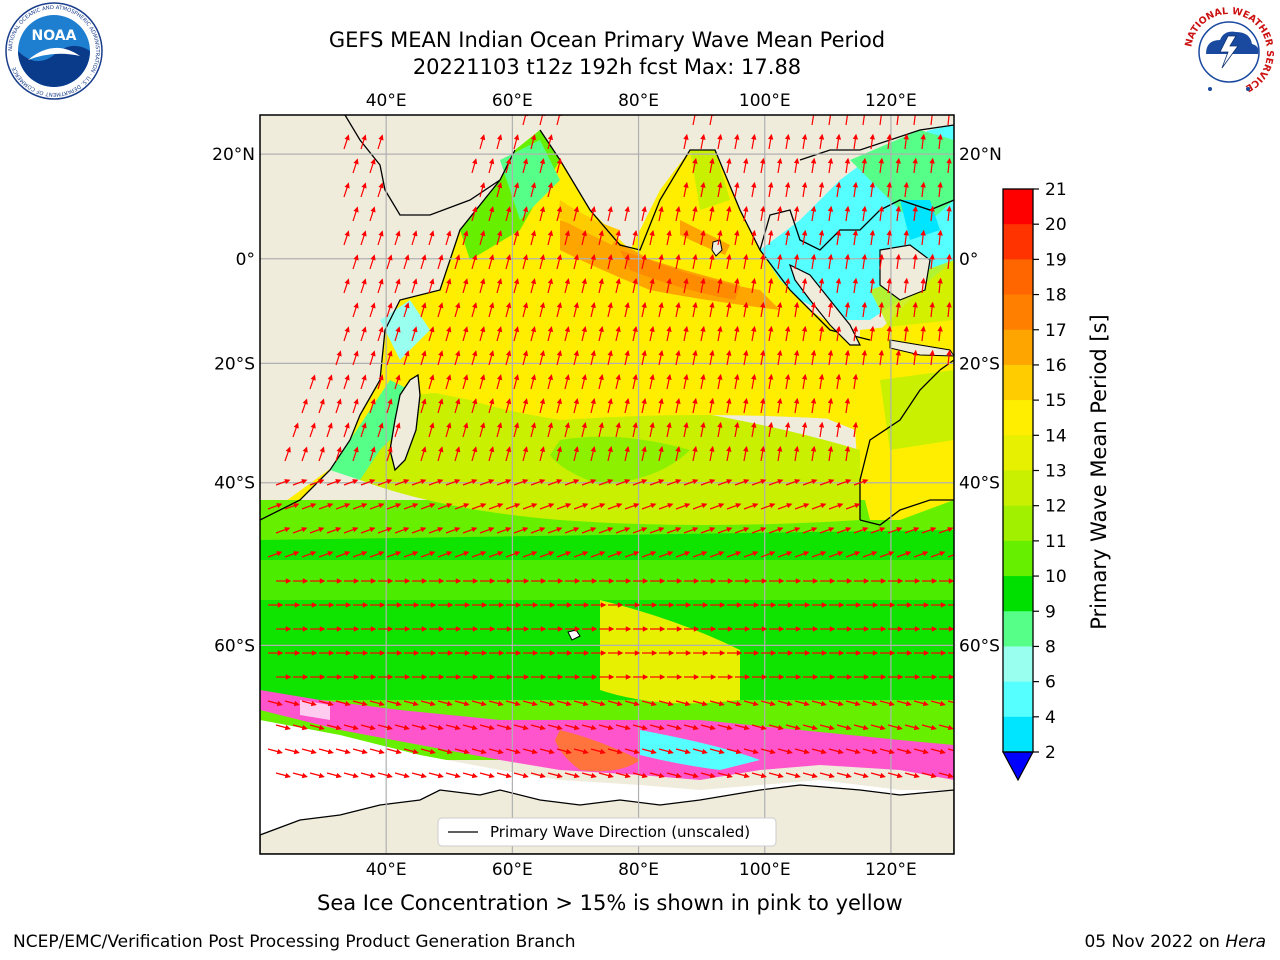 This screenshot has width=1280, height=960. Describe the element at coordinates (386, 101) in the screenshot. I see `lon-tick-label-top: 40°E` at that location.